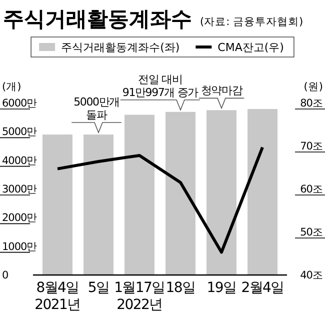 The width and height of the screenshot is (325, 312). Describe the element at coordinates (5, 276) in the screenshot. I see `y-tick-label: 0` at that location.